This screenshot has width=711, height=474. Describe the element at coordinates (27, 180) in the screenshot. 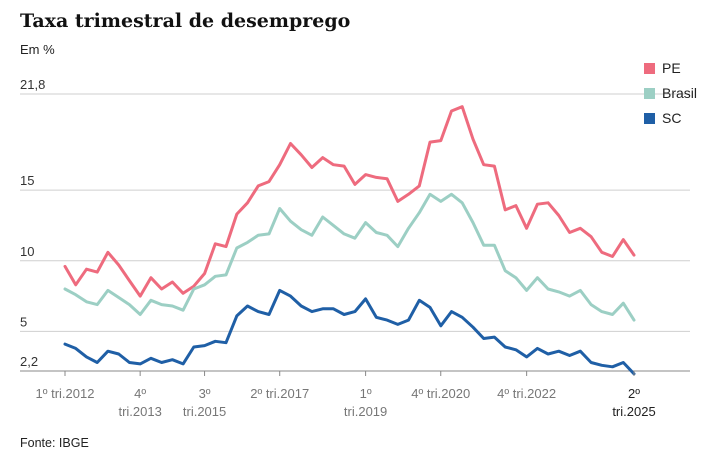

I see `y-tick-label: 15` at that location.